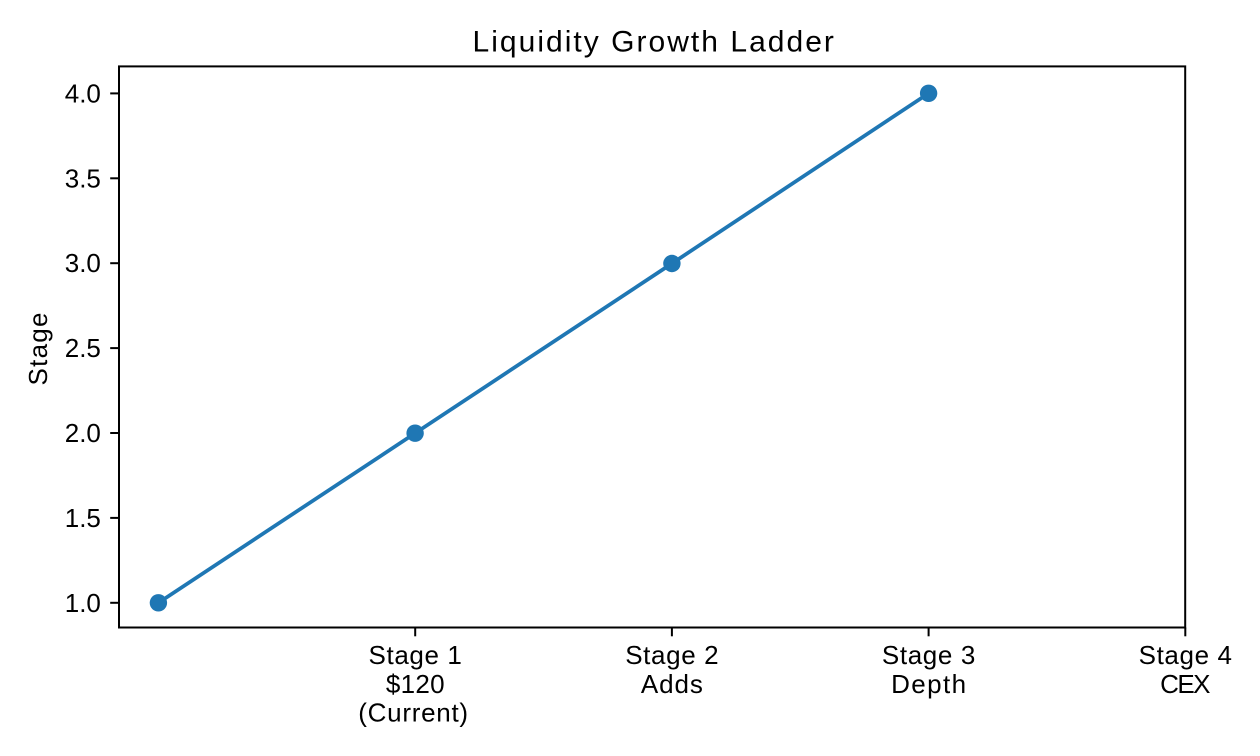 This screenshot has width=1260, height=756. I want to click on svg-text: Stage 2, so click(671, 655).